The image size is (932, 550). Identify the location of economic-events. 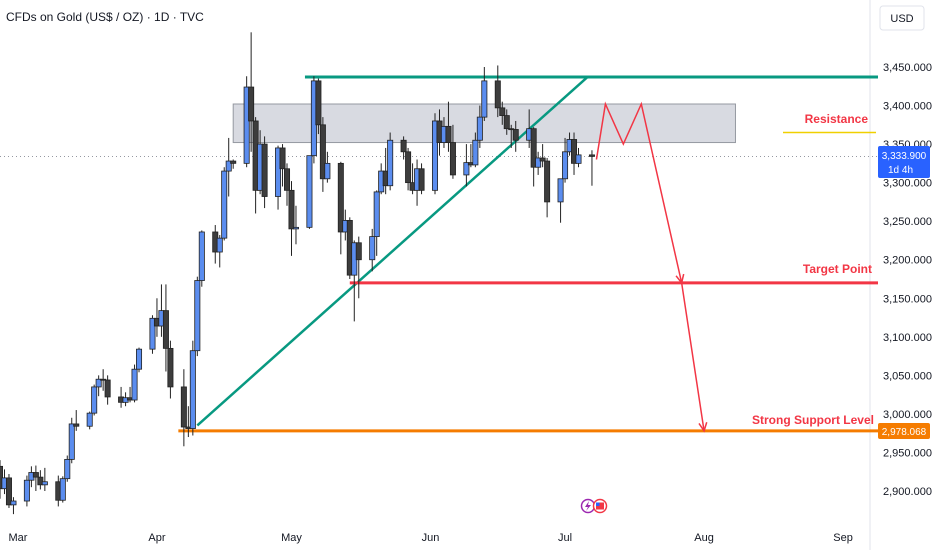
(594, 506).